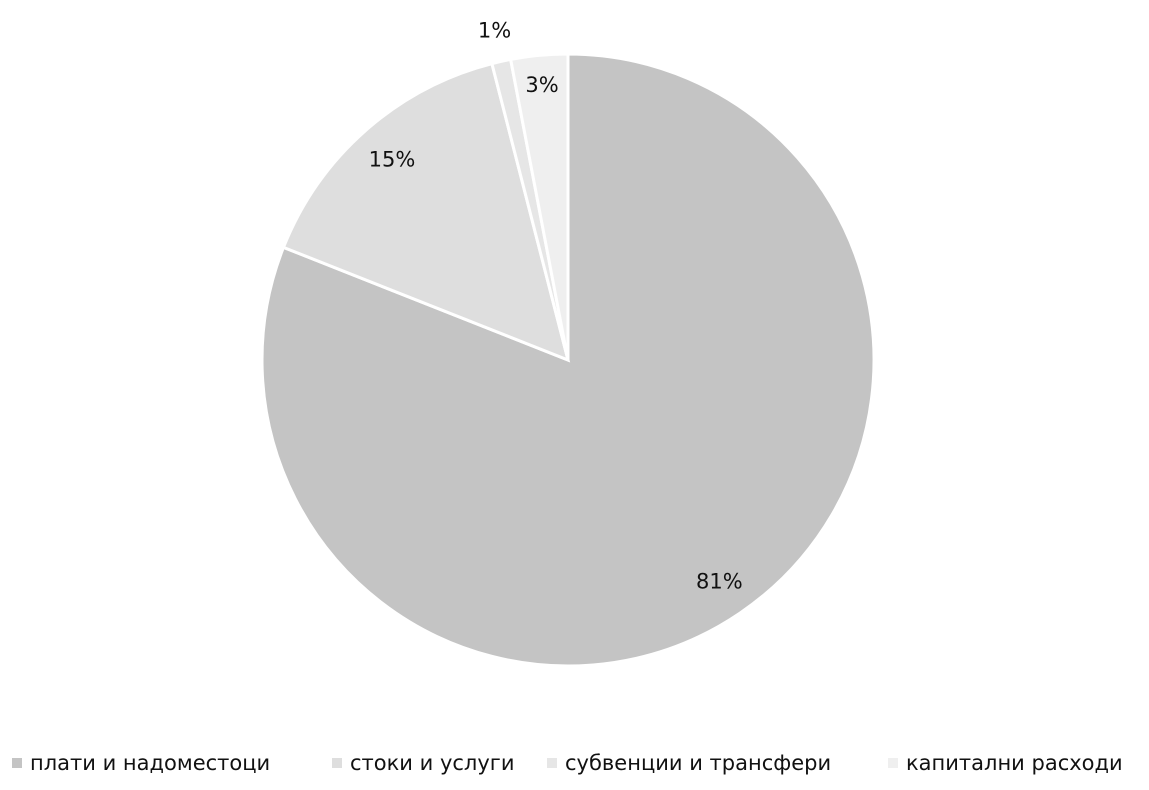 Image resolution: width=1149 pixels, height=790 pixels. Describe the element at coordinates (150, 763) in the screenshot. I see `legend-label: плати и надоместоци` at that location.